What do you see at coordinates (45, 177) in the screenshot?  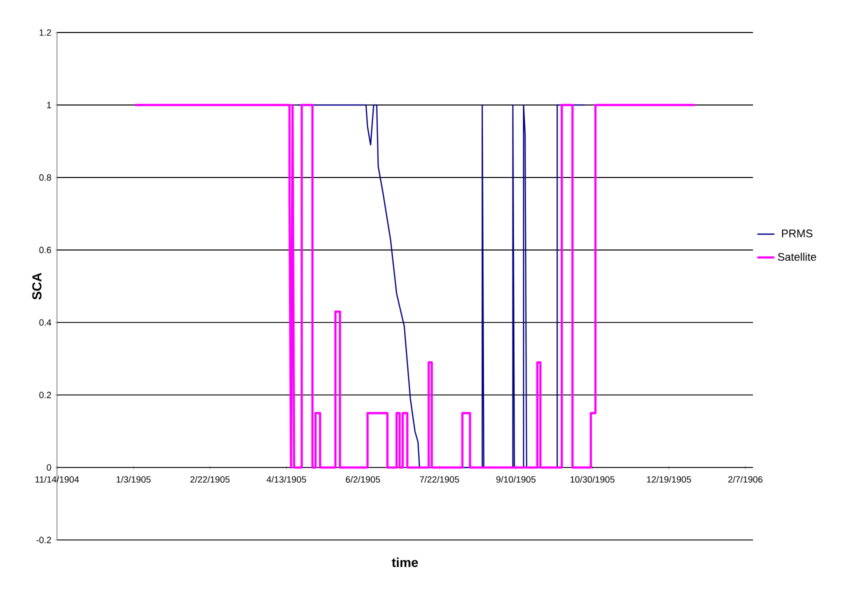 I see `y-tick-label: 0.8` at bounding box center [45, 177].